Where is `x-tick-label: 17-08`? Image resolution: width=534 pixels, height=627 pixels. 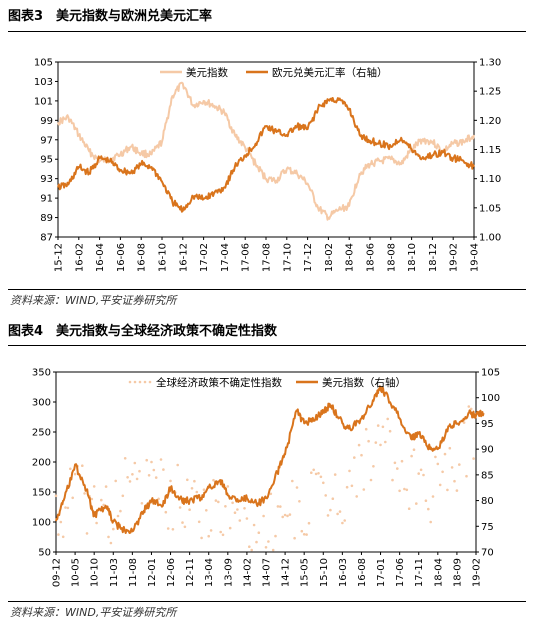 x-tick-label: 17-08 is located at coordinates (267, 257).